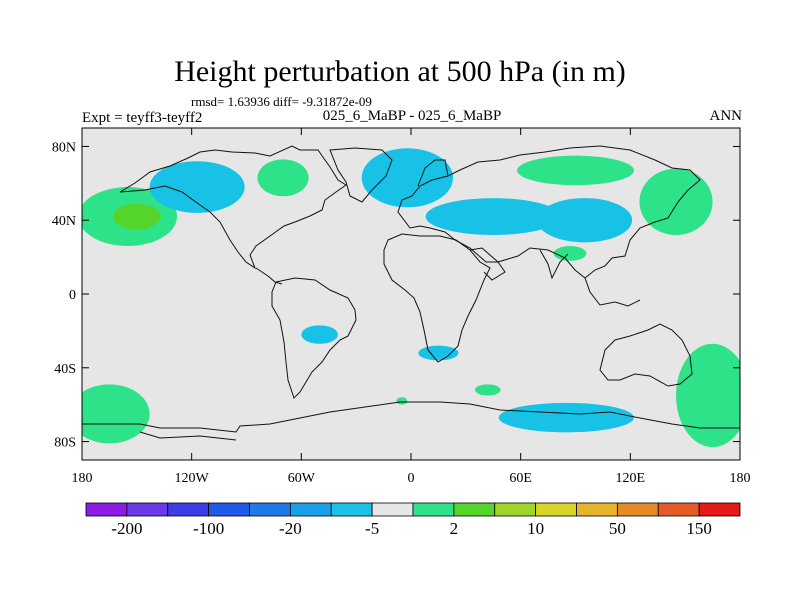 The width and height of the screenshot is (800, 600). I want to click on region-atlantic-patch, so click(402, 401).